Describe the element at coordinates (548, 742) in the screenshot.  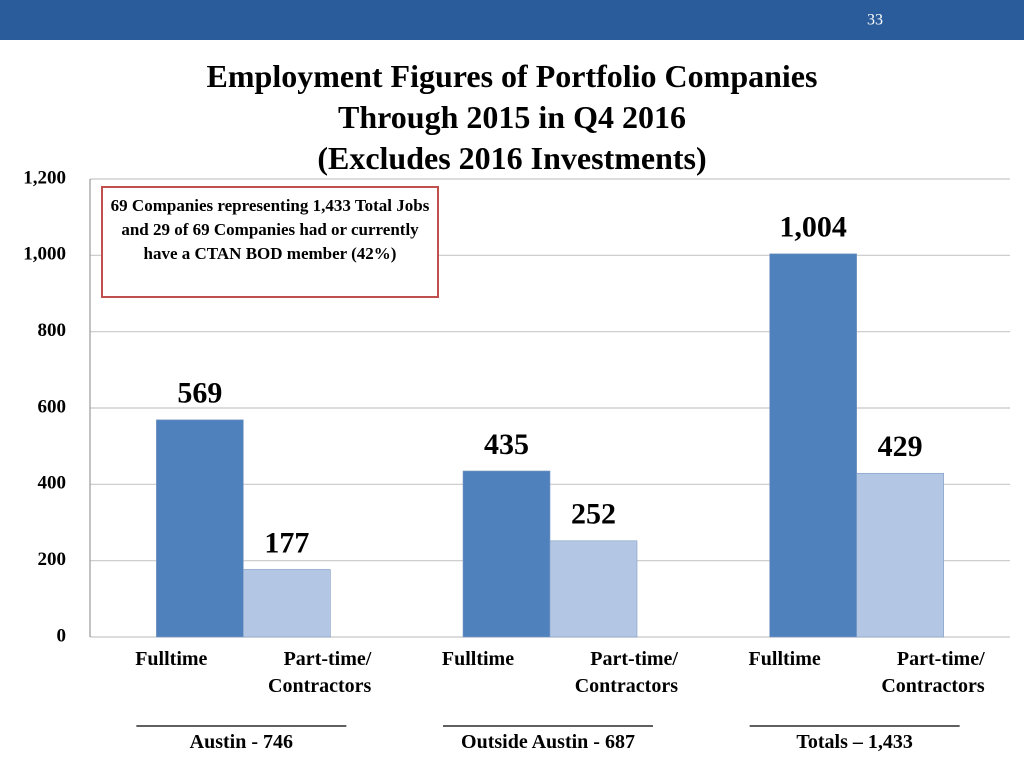
I see `group-label: Outside Austin - 687` at that location.